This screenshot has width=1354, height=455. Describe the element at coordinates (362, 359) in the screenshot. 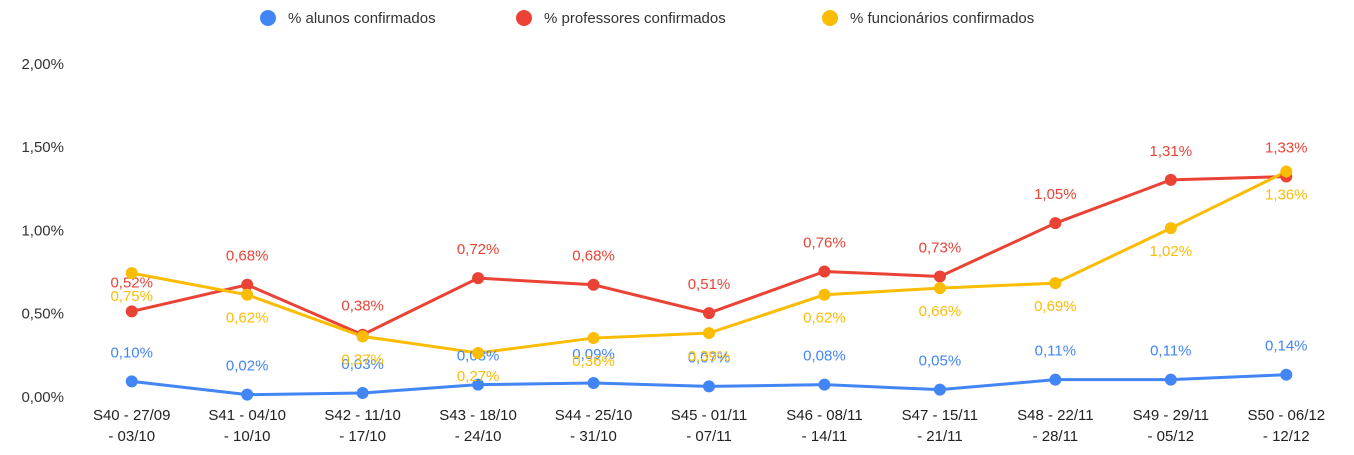

I see `data-label: 0,37%` at that location.